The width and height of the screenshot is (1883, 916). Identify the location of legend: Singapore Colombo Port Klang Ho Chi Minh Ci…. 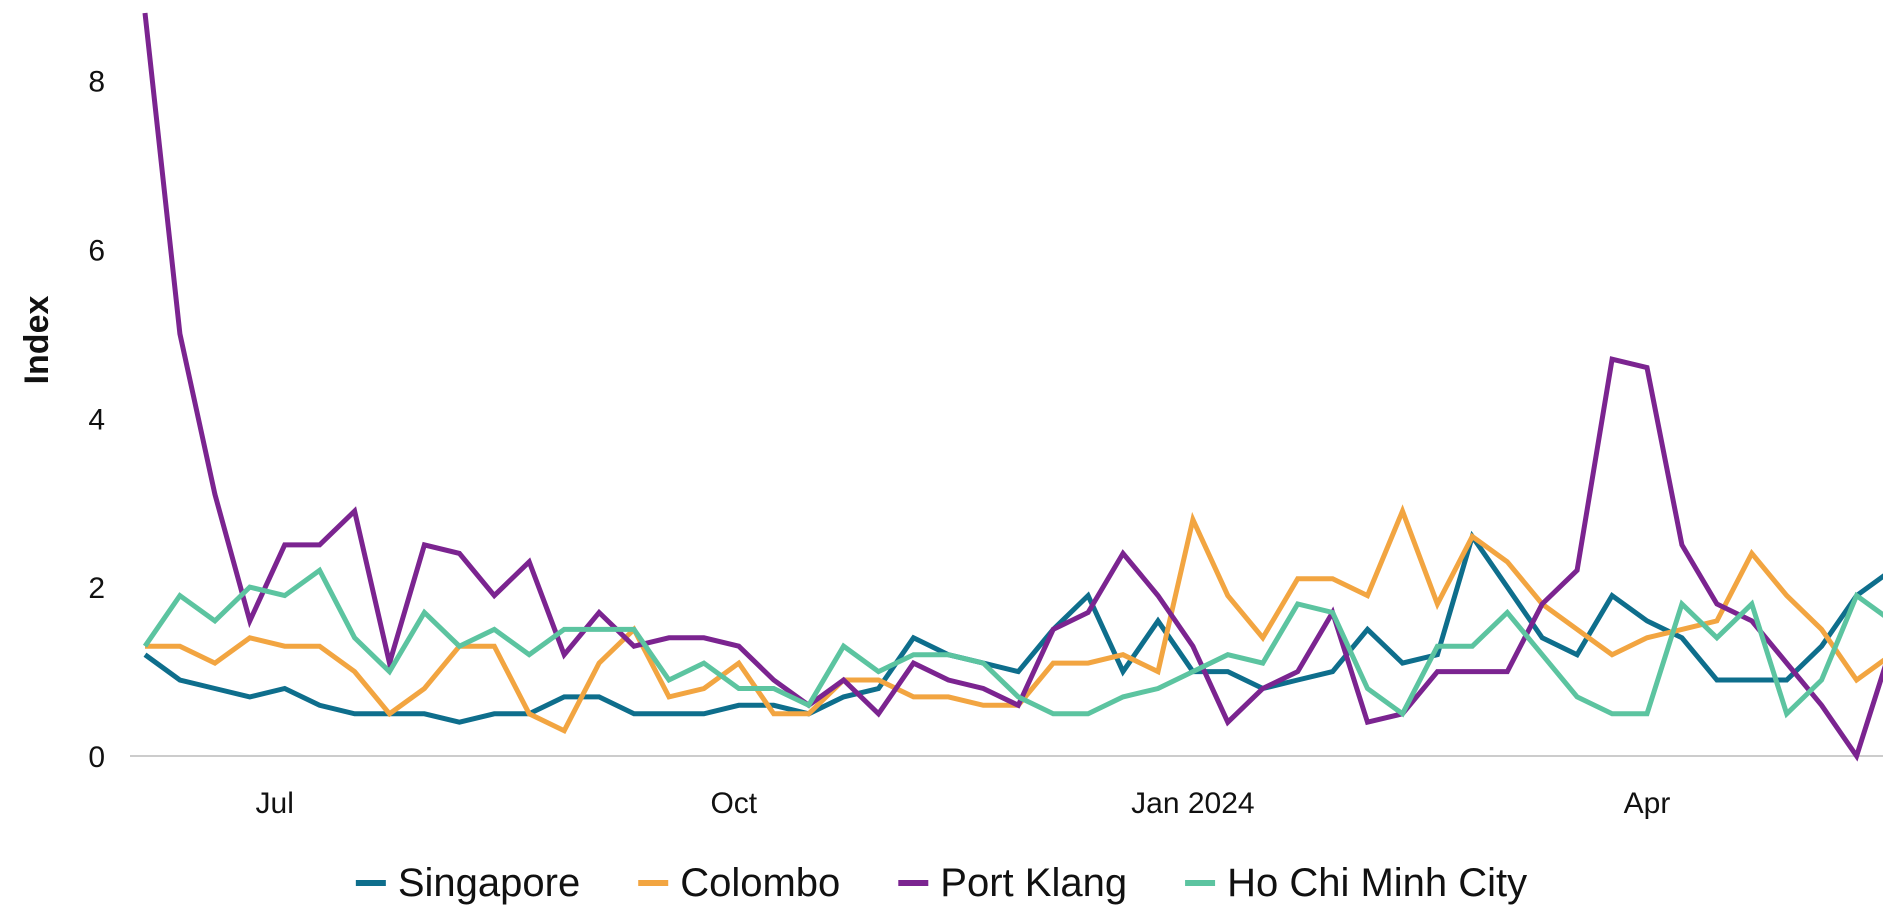
(941, 883).